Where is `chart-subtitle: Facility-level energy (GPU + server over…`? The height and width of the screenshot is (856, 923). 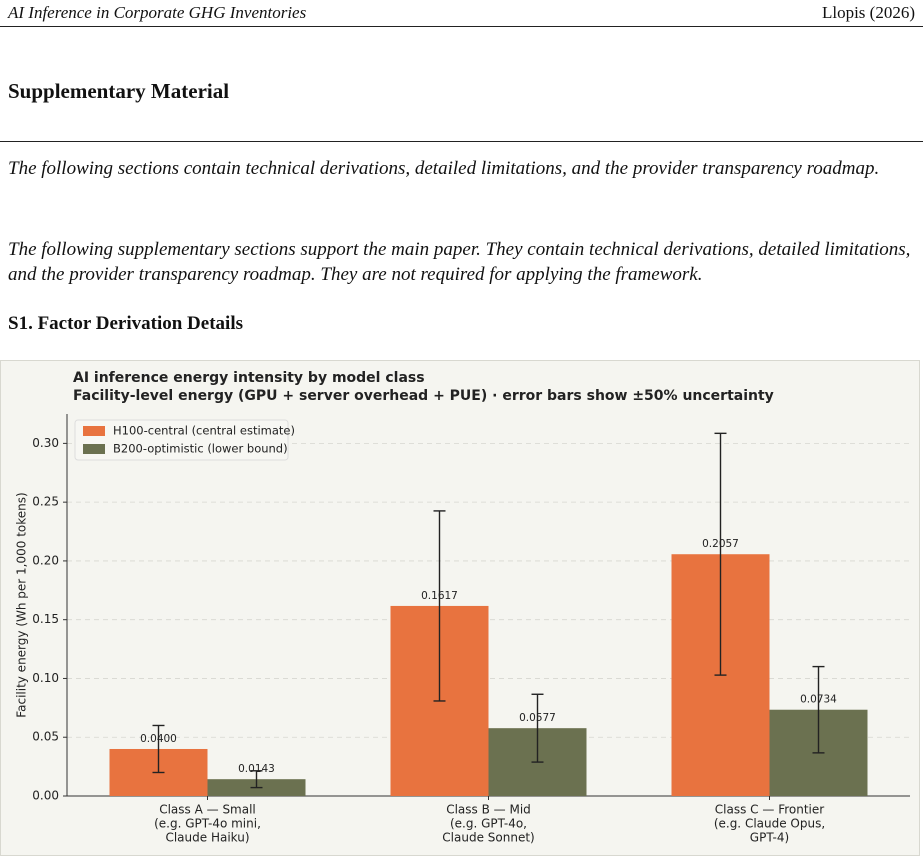 chart-subtitle: Facility-level energy (GPU + server over… is located at coordinates (423, 396).